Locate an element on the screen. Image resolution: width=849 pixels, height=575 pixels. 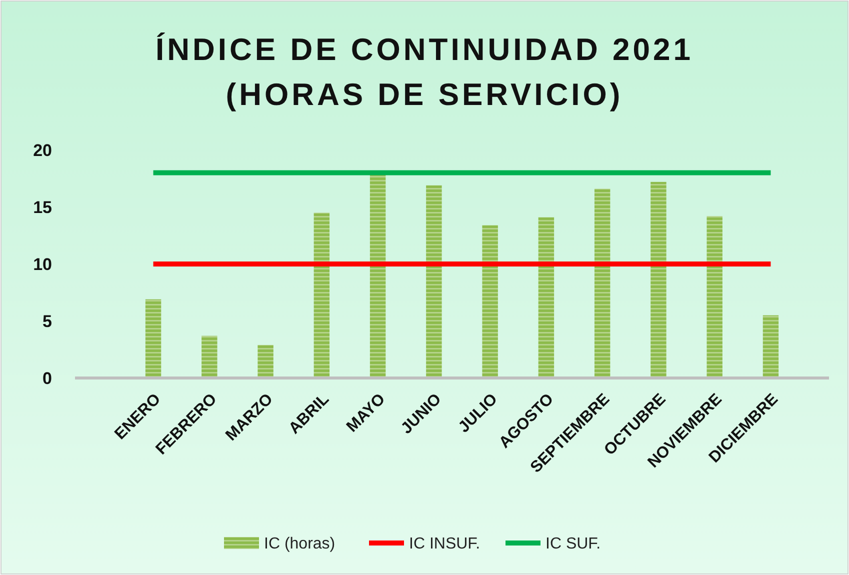
y-tick-label: 10 is located at coordinates (42, 264).